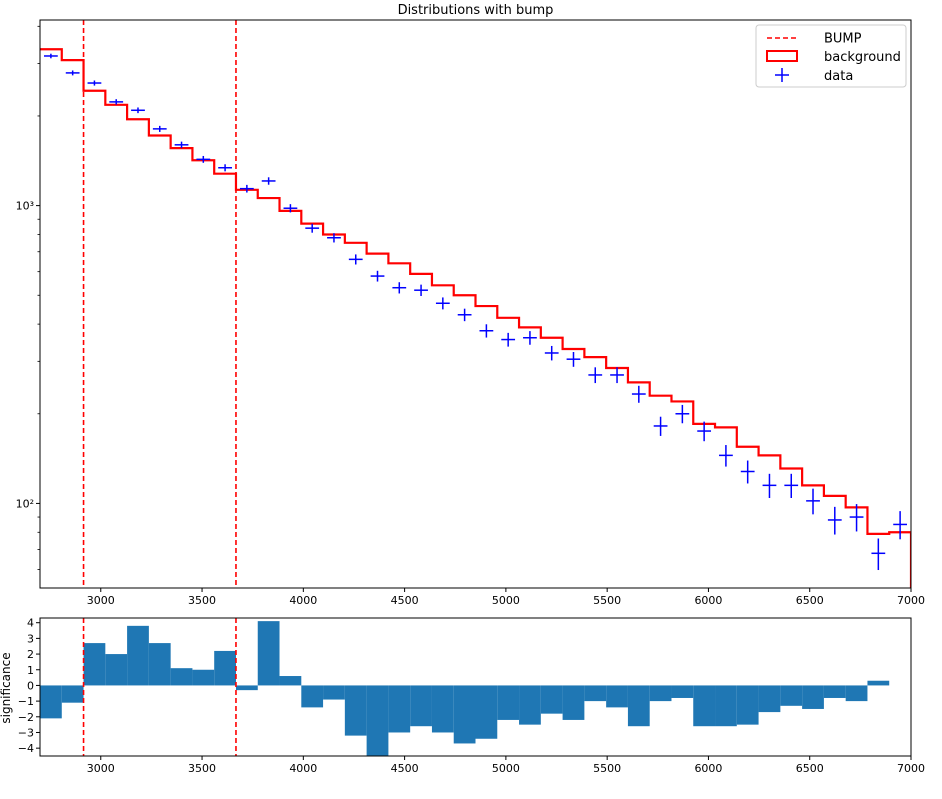  Describe the element at coordinates (30, 654) in the screenshot. I see `y-tick-label: 2` at that location.